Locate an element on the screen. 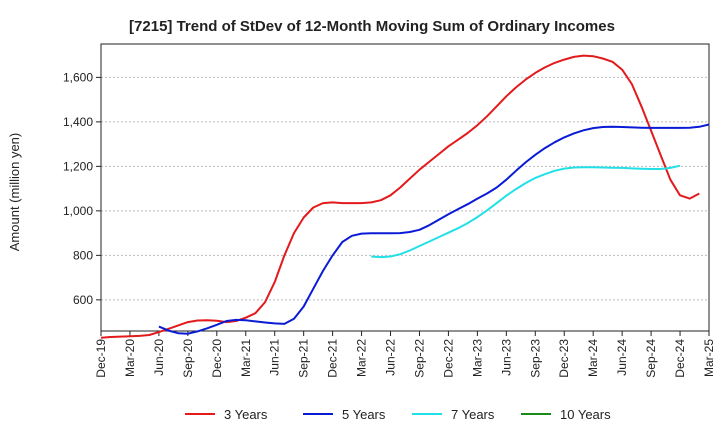 This screenshot has width=720, height=440. x-tick-label: Dec-21 is located at coordinates (333, 358).